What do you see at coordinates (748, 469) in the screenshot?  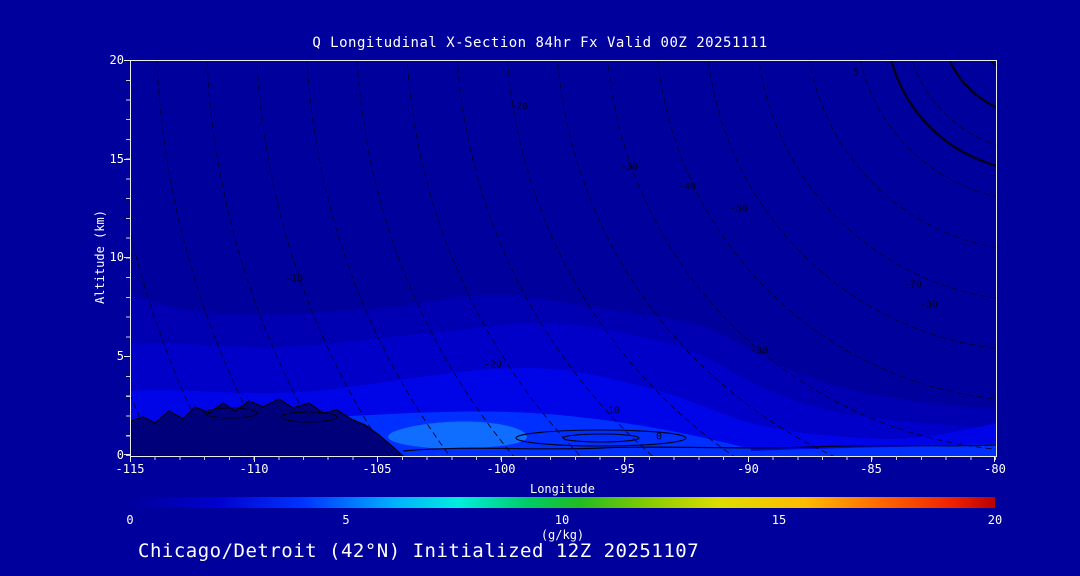 I see `x-tick: -90` at bounding box center [748, 469].